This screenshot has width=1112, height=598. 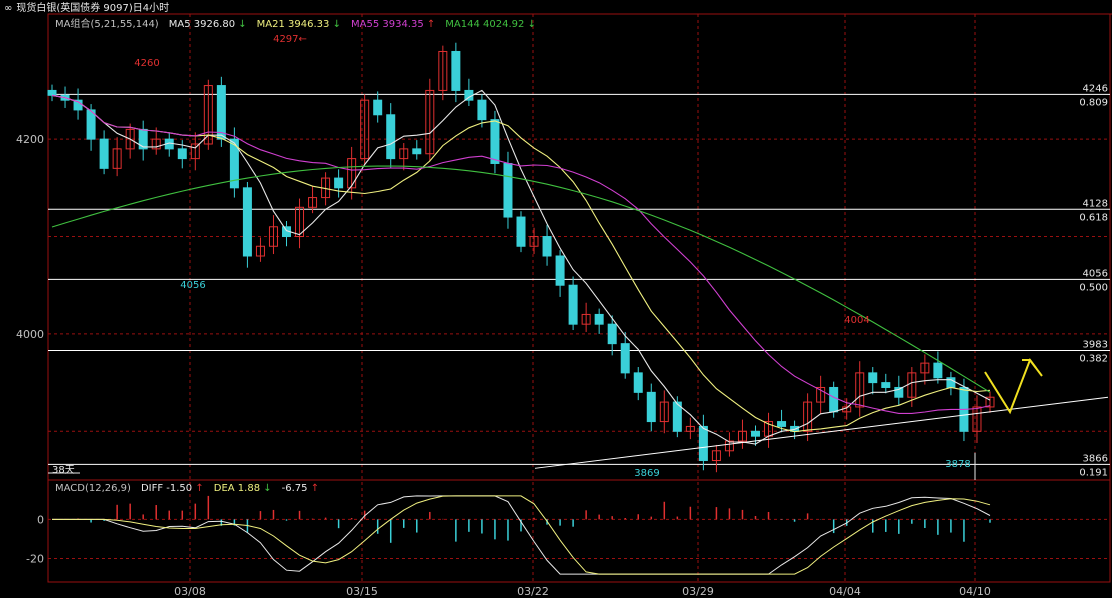 What do you see at coordinates (533, 591) in the screenshot?
I see `x-tick-label: 03/22` at bounding box center [533, 591].